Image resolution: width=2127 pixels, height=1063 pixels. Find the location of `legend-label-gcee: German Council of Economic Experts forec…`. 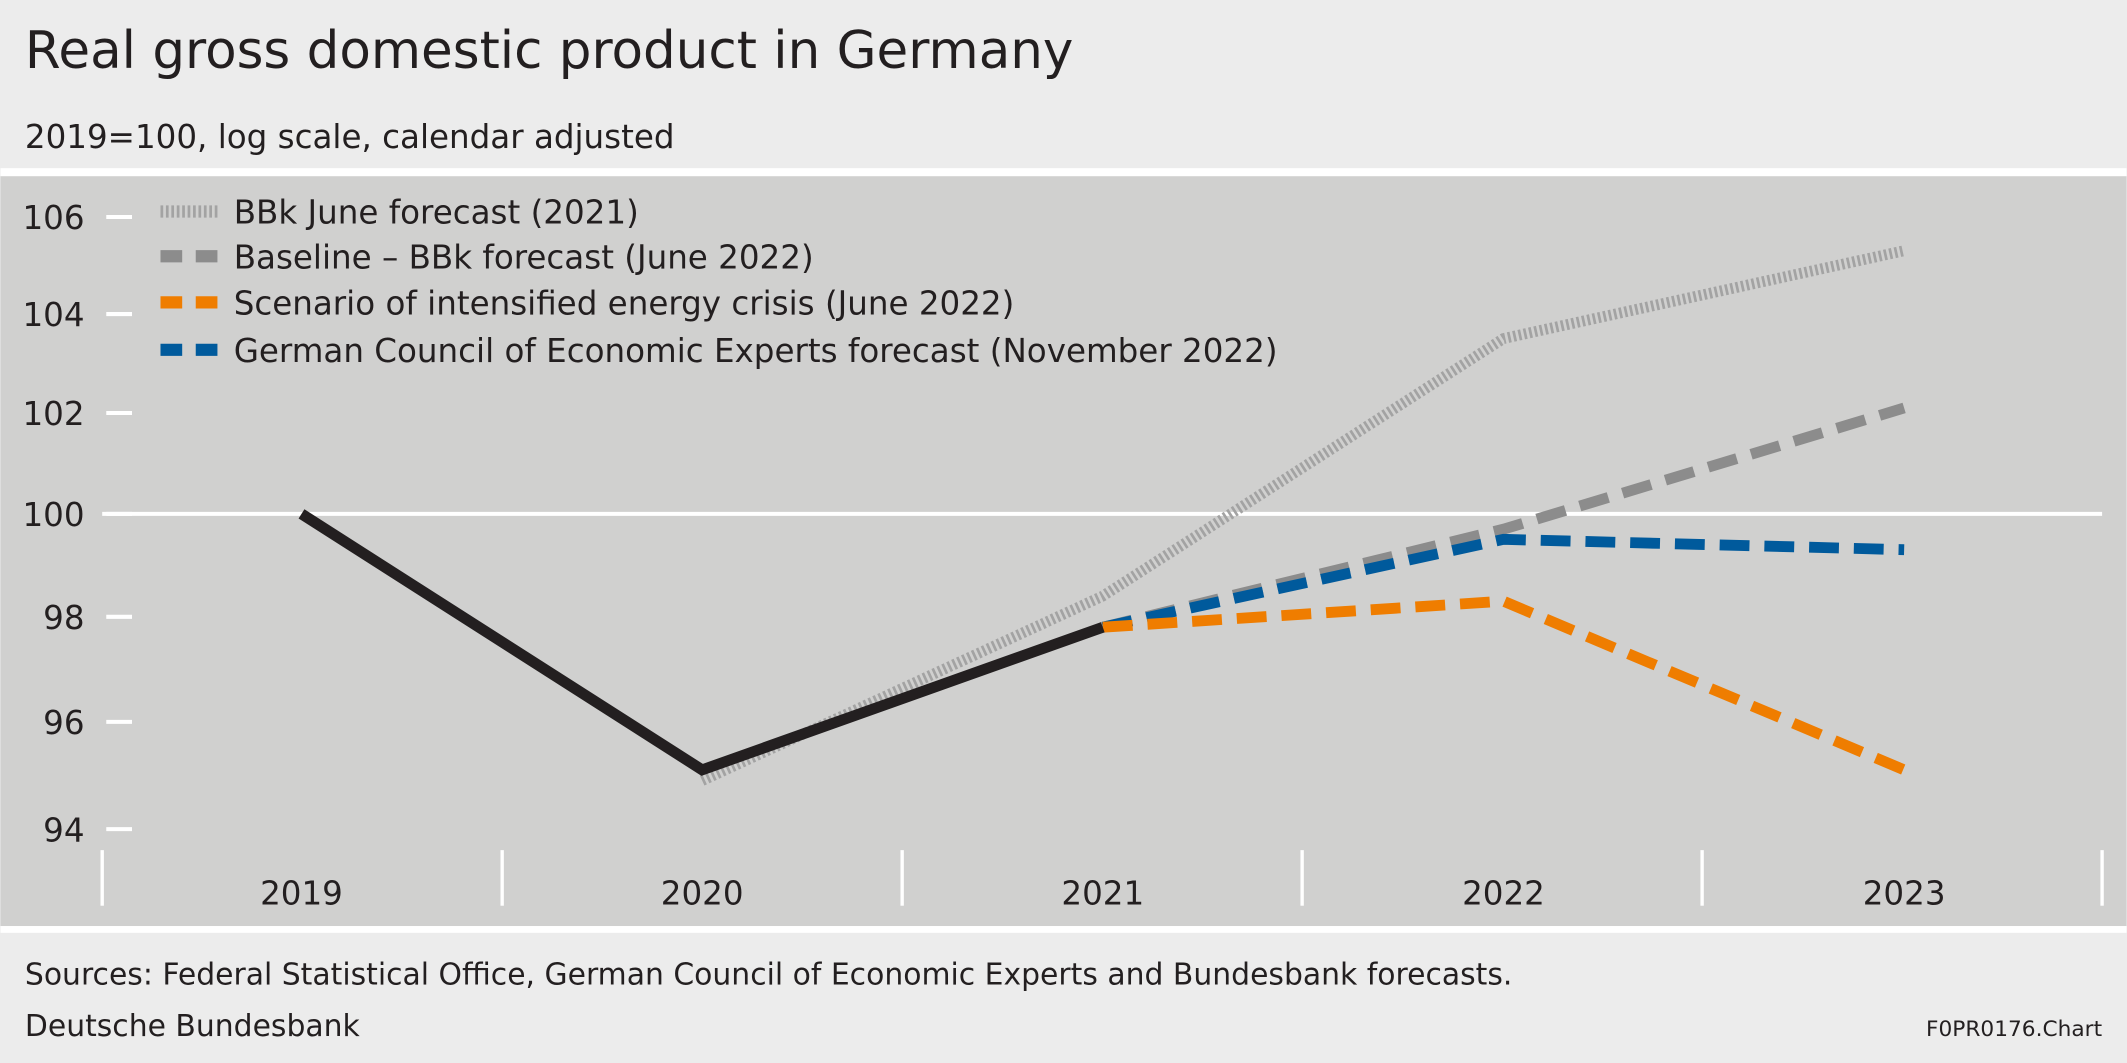

legend-label-gcee: German Council of Economic Experts forec… is located at coordinates (756, 351).